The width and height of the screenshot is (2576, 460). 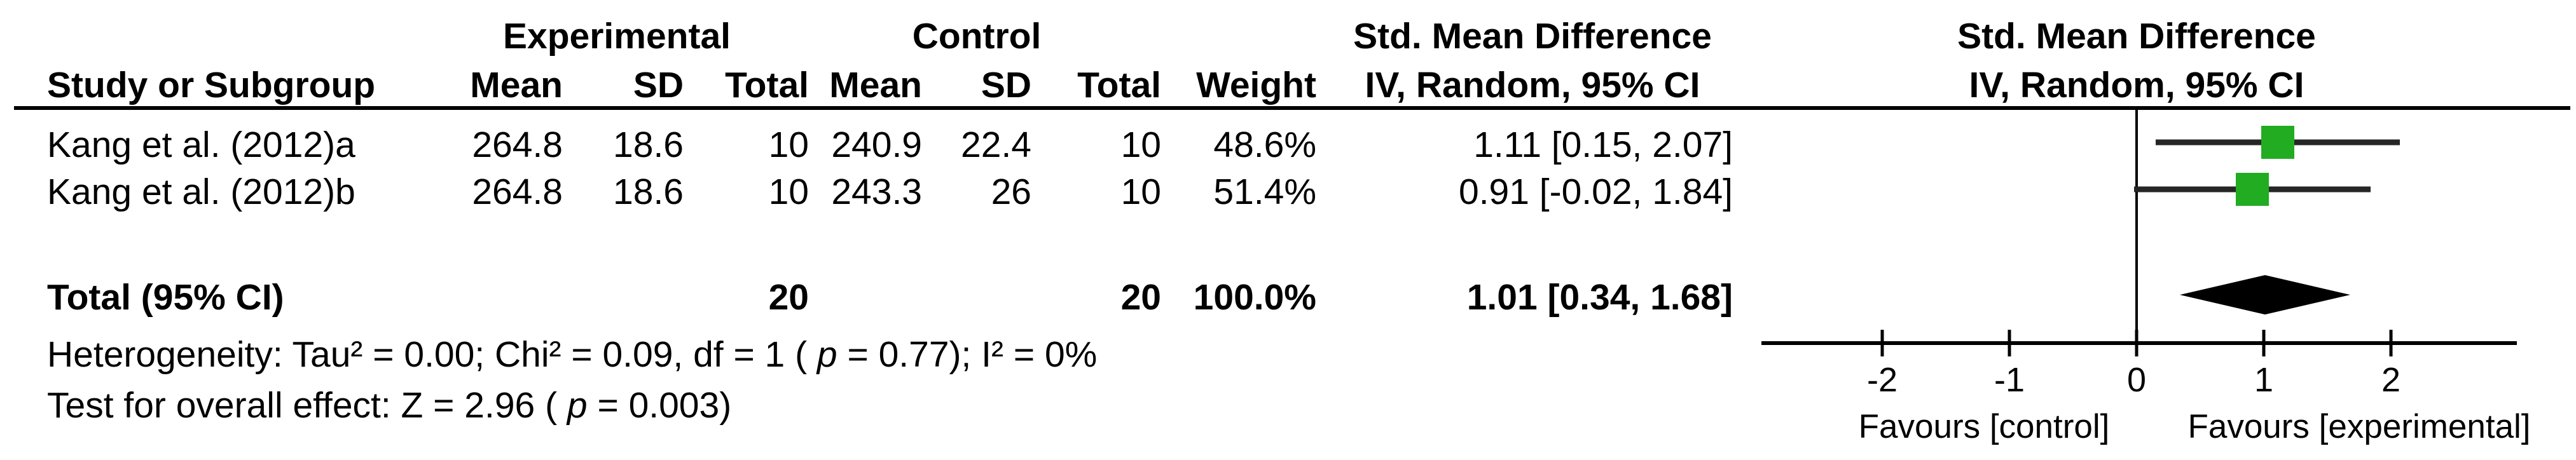 I want to click on study-row-ci-text: 1.11 [0.15, 2.07], so click(x=1603, y=145).